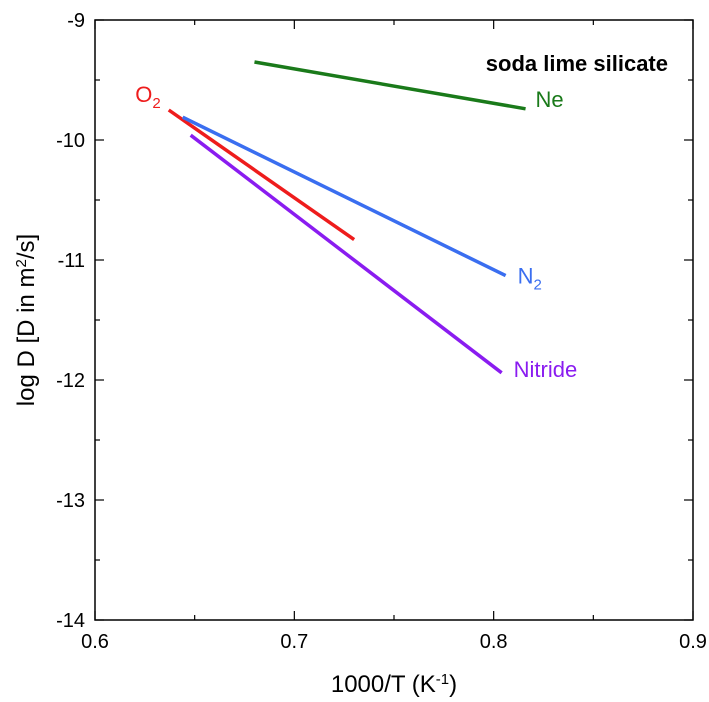 Image resolution: width=709 pixels, height=702 pixels. I want to click on y-tick-label: -11, so click(71, 261).